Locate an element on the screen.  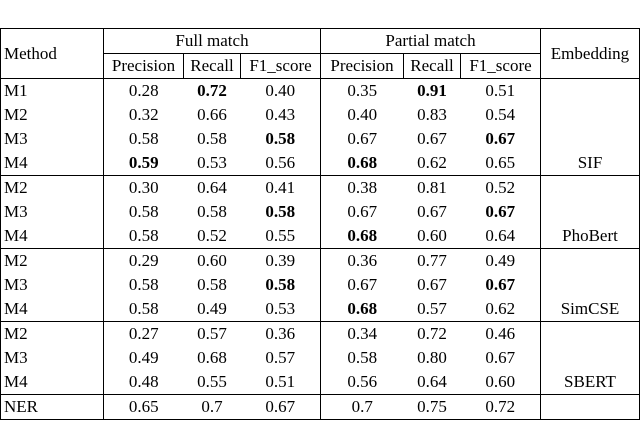
embedding-cell: PhoBert is located at coordinates (590, 212).